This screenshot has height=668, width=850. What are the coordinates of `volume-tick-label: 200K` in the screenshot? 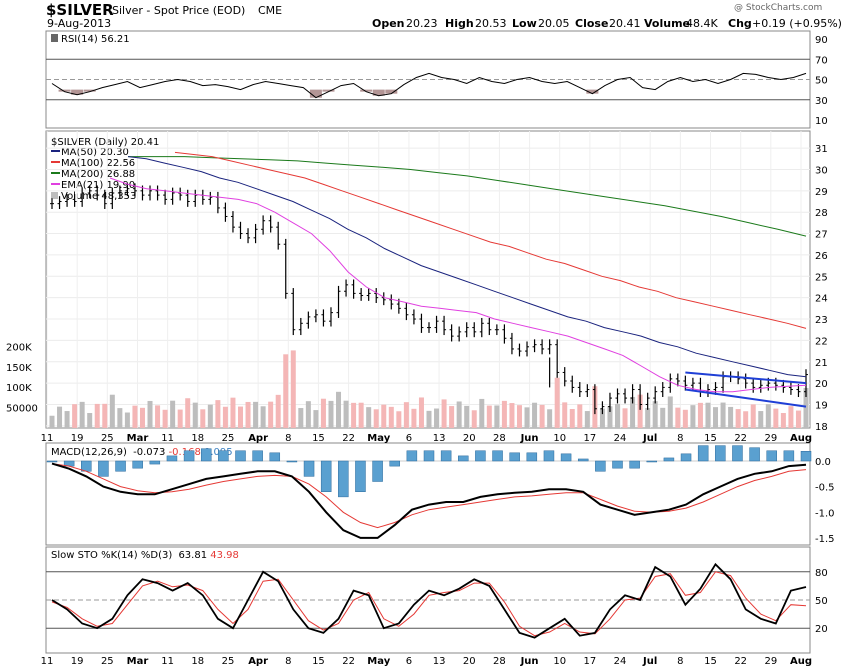 It's located at (19, 347).